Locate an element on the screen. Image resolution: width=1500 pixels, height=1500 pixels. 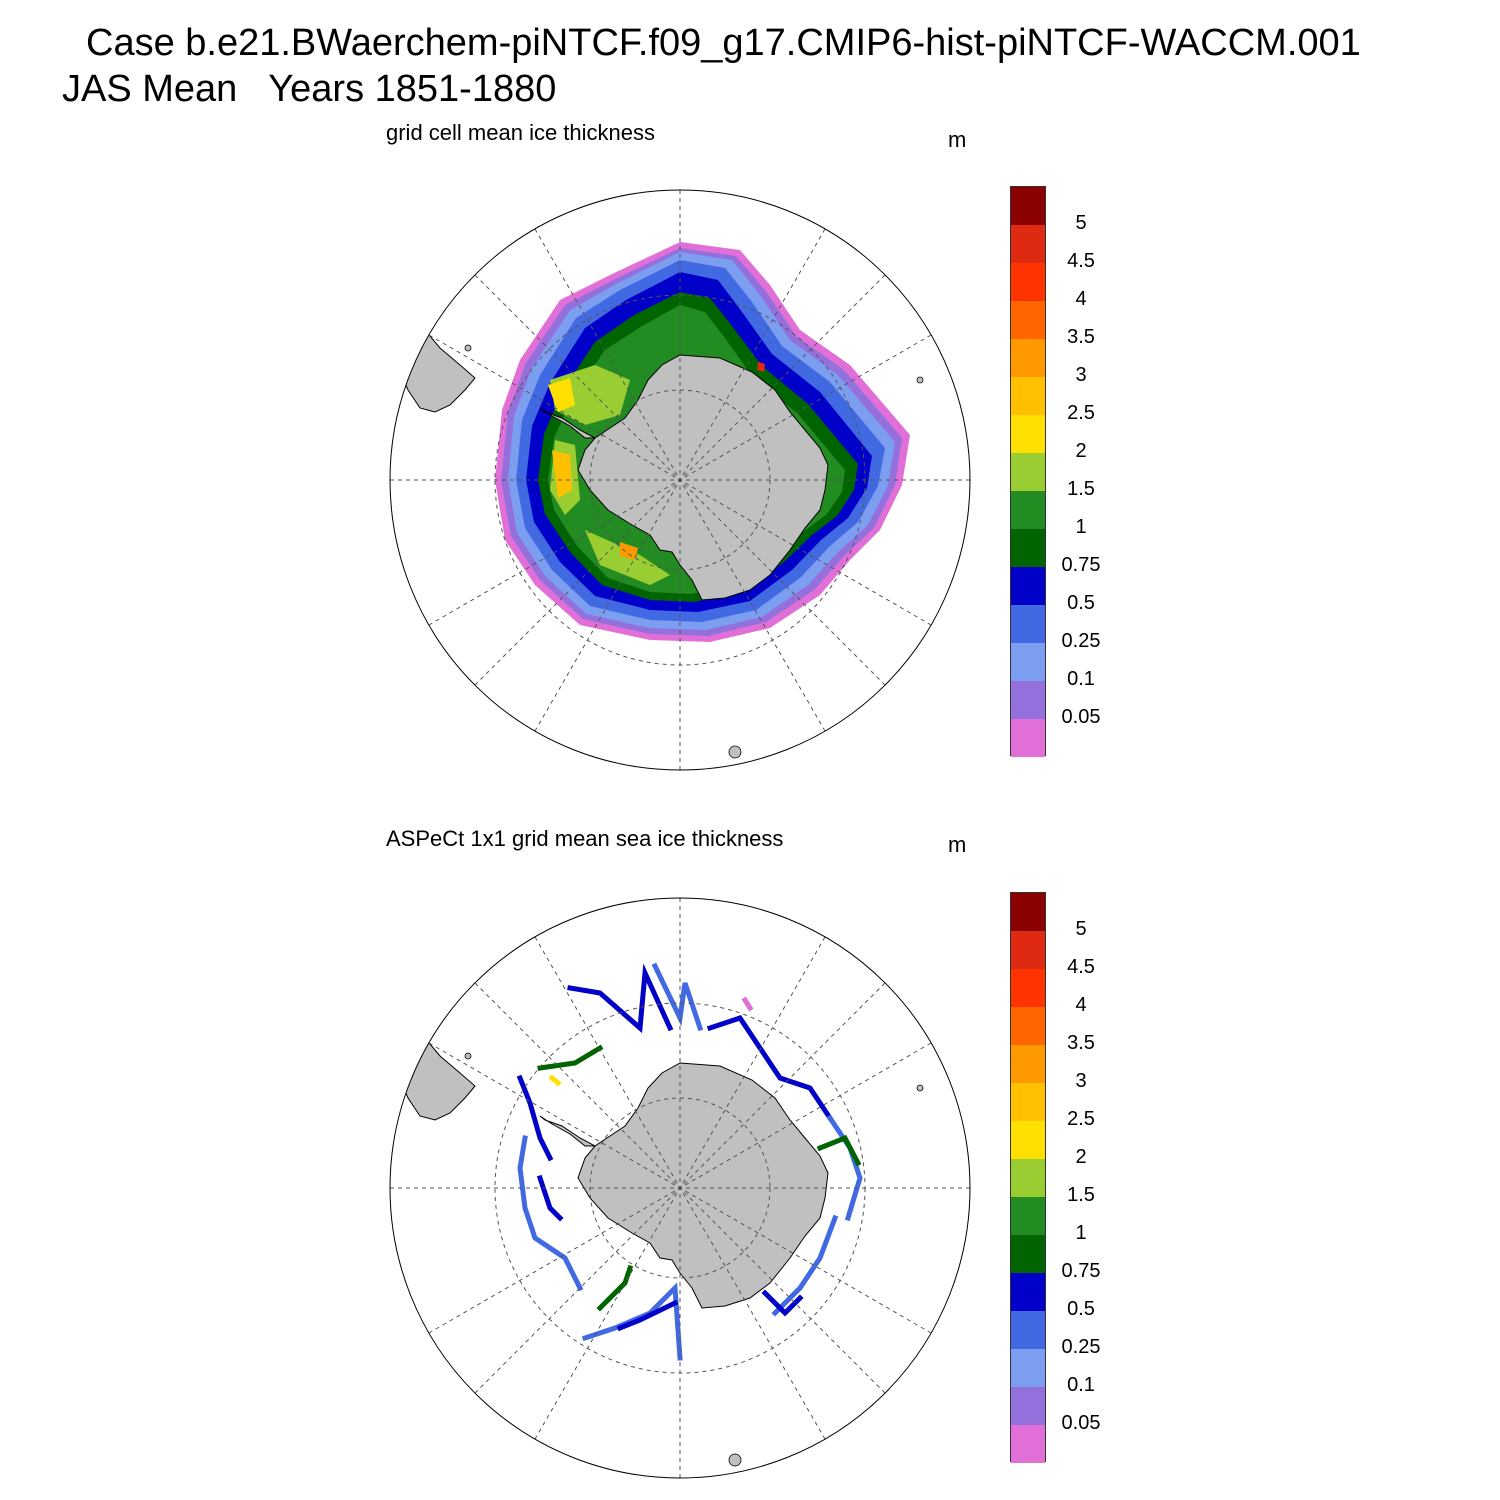
figure-title-period: JAS Mean Years 1851-1880 is located at coordinates (309, 89).